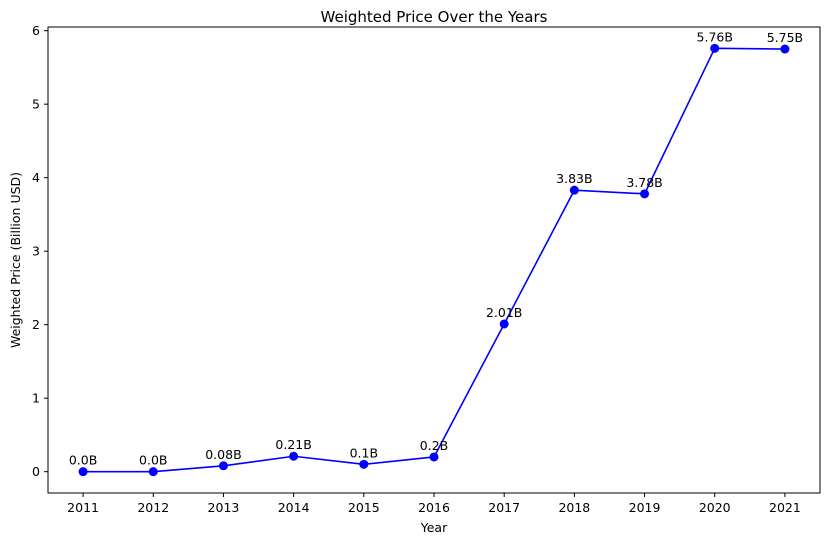 The width and height of the screenshot is (833, 545). Describe the element at coordinates (153, 507) in the screenshot. I see `x-tick-label: 2012` at that location.